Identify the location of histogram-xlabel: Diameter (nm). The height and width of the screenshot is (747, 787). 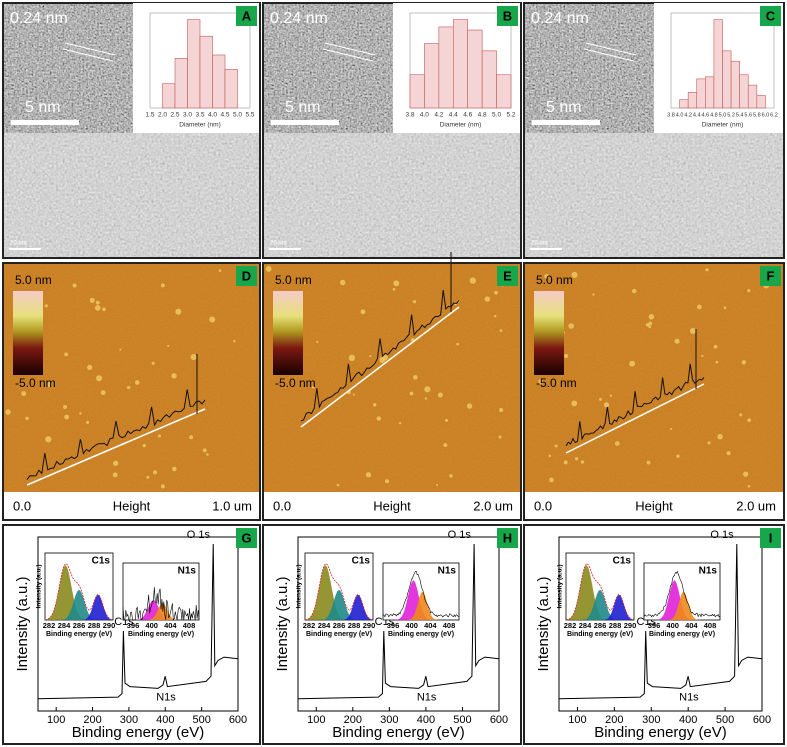
(723, 125).